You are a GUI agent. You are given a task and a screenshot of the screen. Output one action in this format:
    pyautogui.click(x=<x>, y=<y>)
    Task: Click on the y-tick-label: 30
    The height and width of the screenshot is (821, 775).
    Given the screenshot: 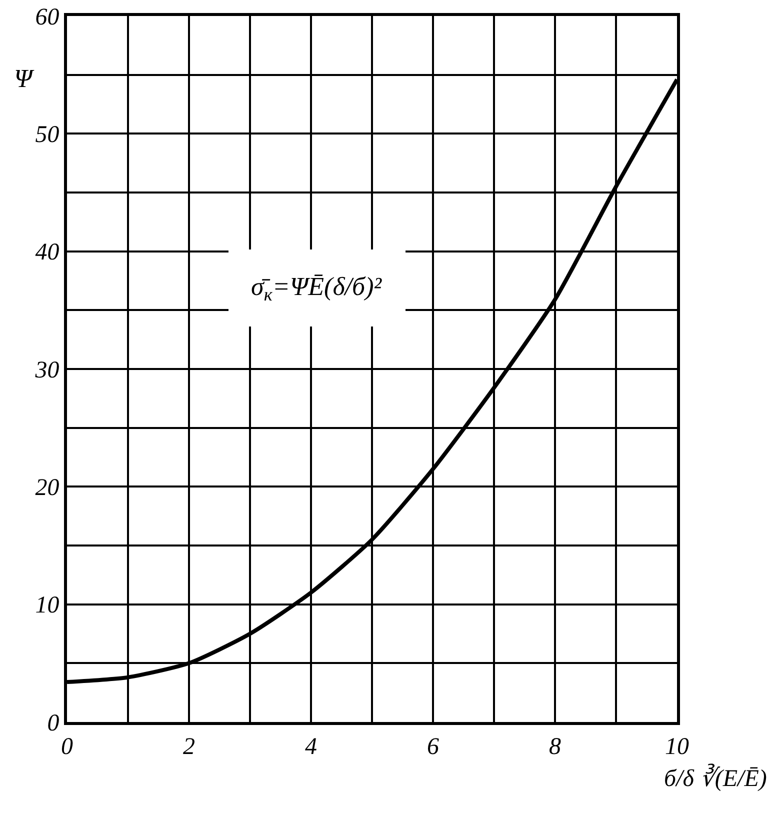 What is the action you would take?
    pyautogui.click(x=47, y=370)
    